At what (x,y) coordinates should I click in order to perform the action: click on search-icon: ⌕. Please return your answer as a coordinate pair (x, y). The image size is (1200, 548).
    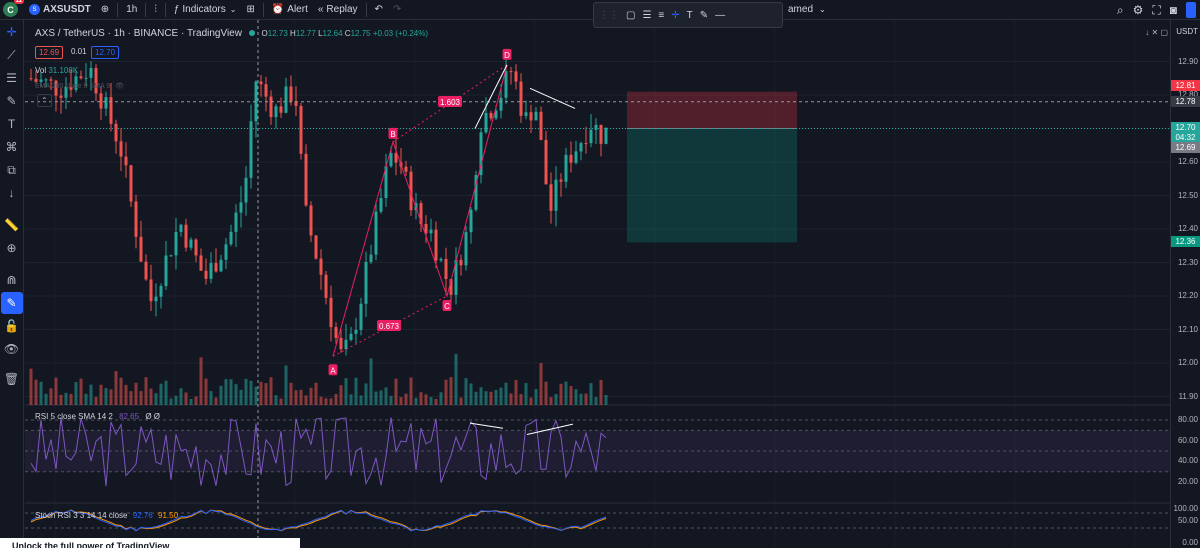
    Looking at the image, I should click on (1120, 9).